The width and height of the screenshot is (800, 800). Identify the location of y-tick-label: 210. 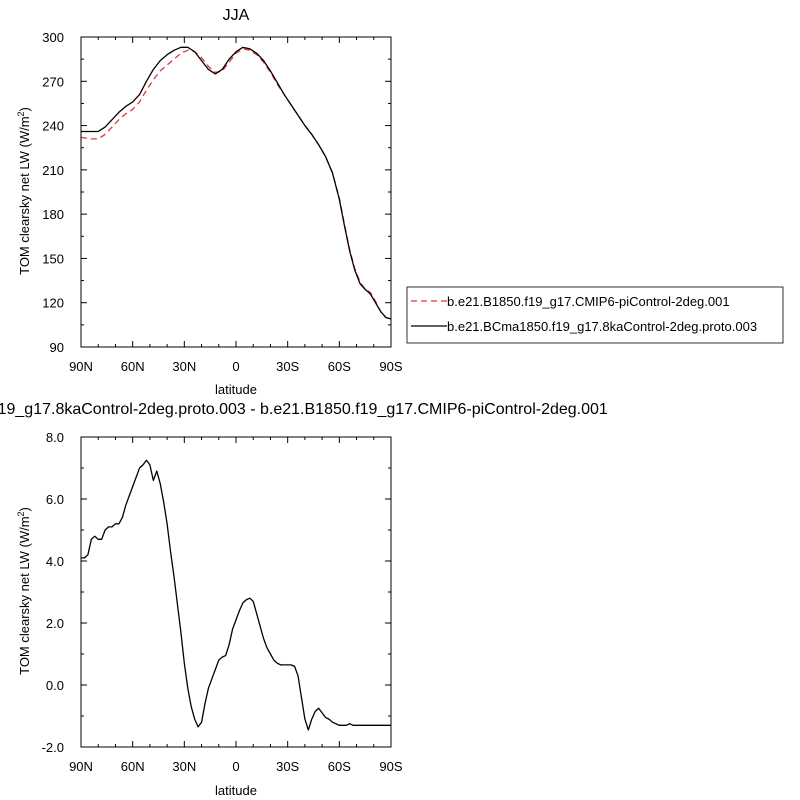
(53, 170).